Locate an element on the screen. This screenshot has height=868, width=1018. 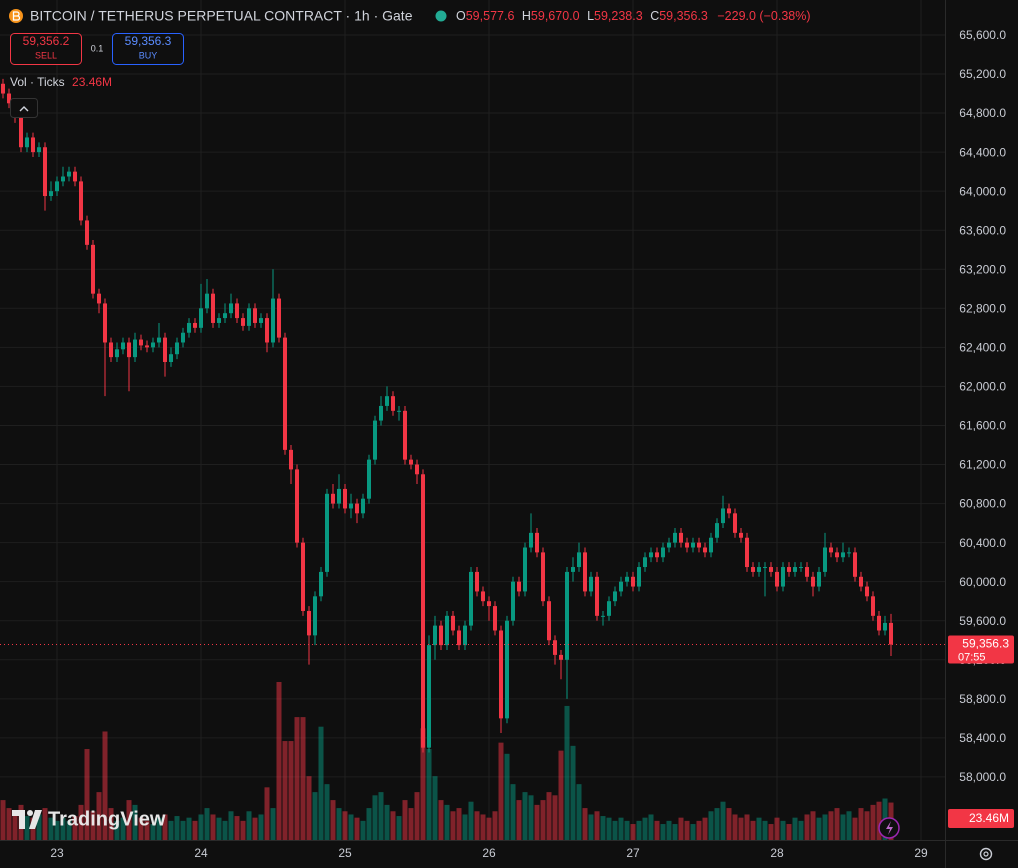
brand-text: TradingView is located at coordinates (107, 819).